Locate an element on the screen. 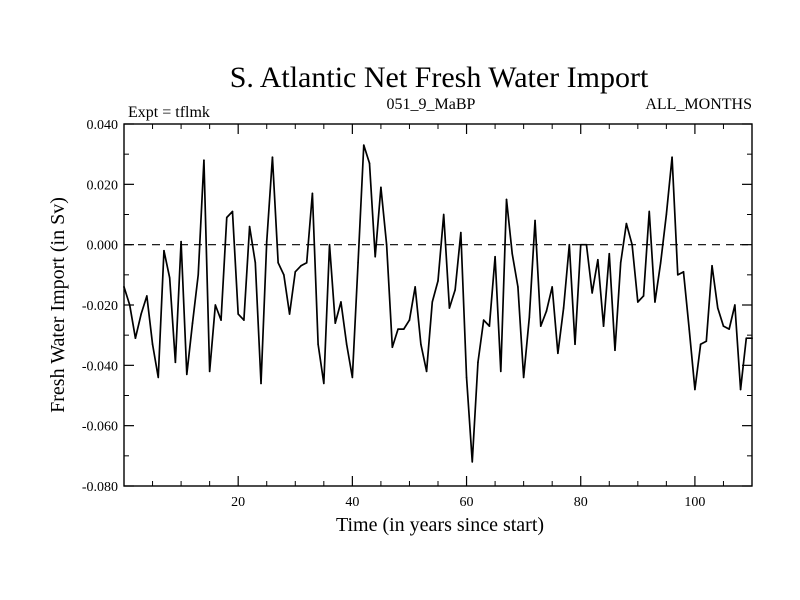 The width and height of the screenshot is (800, 600). y-tick-label: 0.000 is located at coordinates (103, 246).